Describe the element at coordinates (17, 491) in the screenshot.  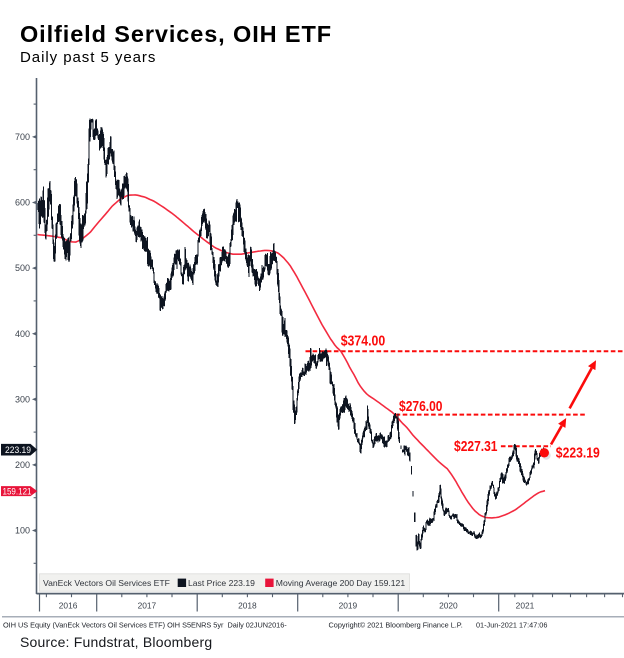
I see `svg-text: 159.121` at that location.